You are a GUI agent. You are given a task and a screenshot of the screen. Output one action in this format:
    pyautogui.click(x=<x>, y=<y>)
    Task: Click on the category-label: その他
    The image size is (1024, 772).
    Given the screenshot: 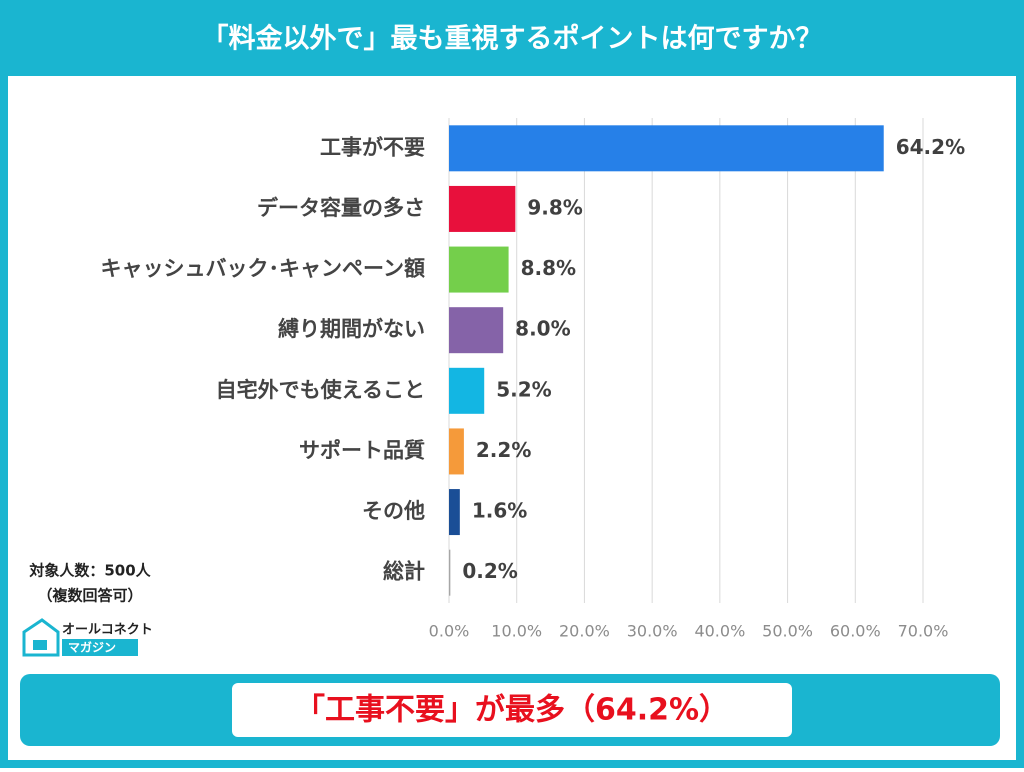 What is the action you would take?
    pyautogui.click(x=393, y=511)
    